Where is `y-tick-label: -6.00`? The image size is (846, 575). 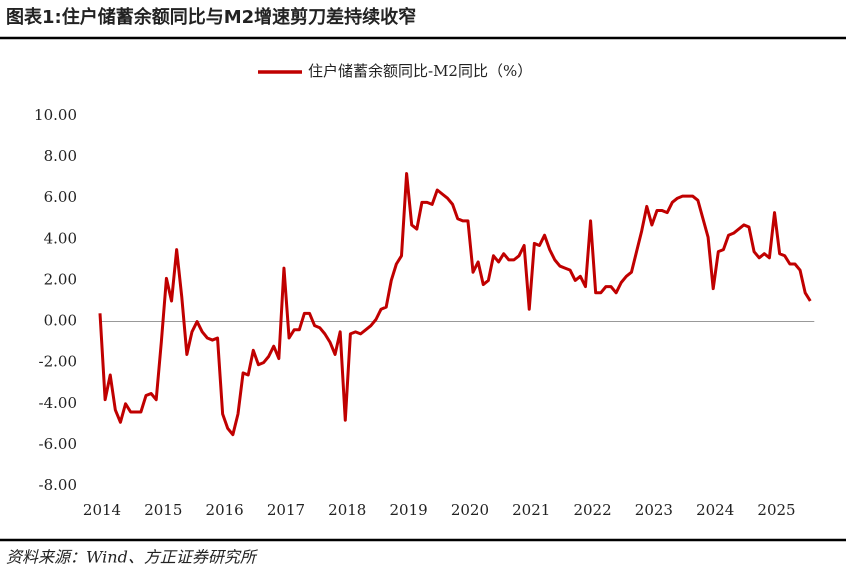
y-tick-label: -6.00 is located at coordinates (58, 444).